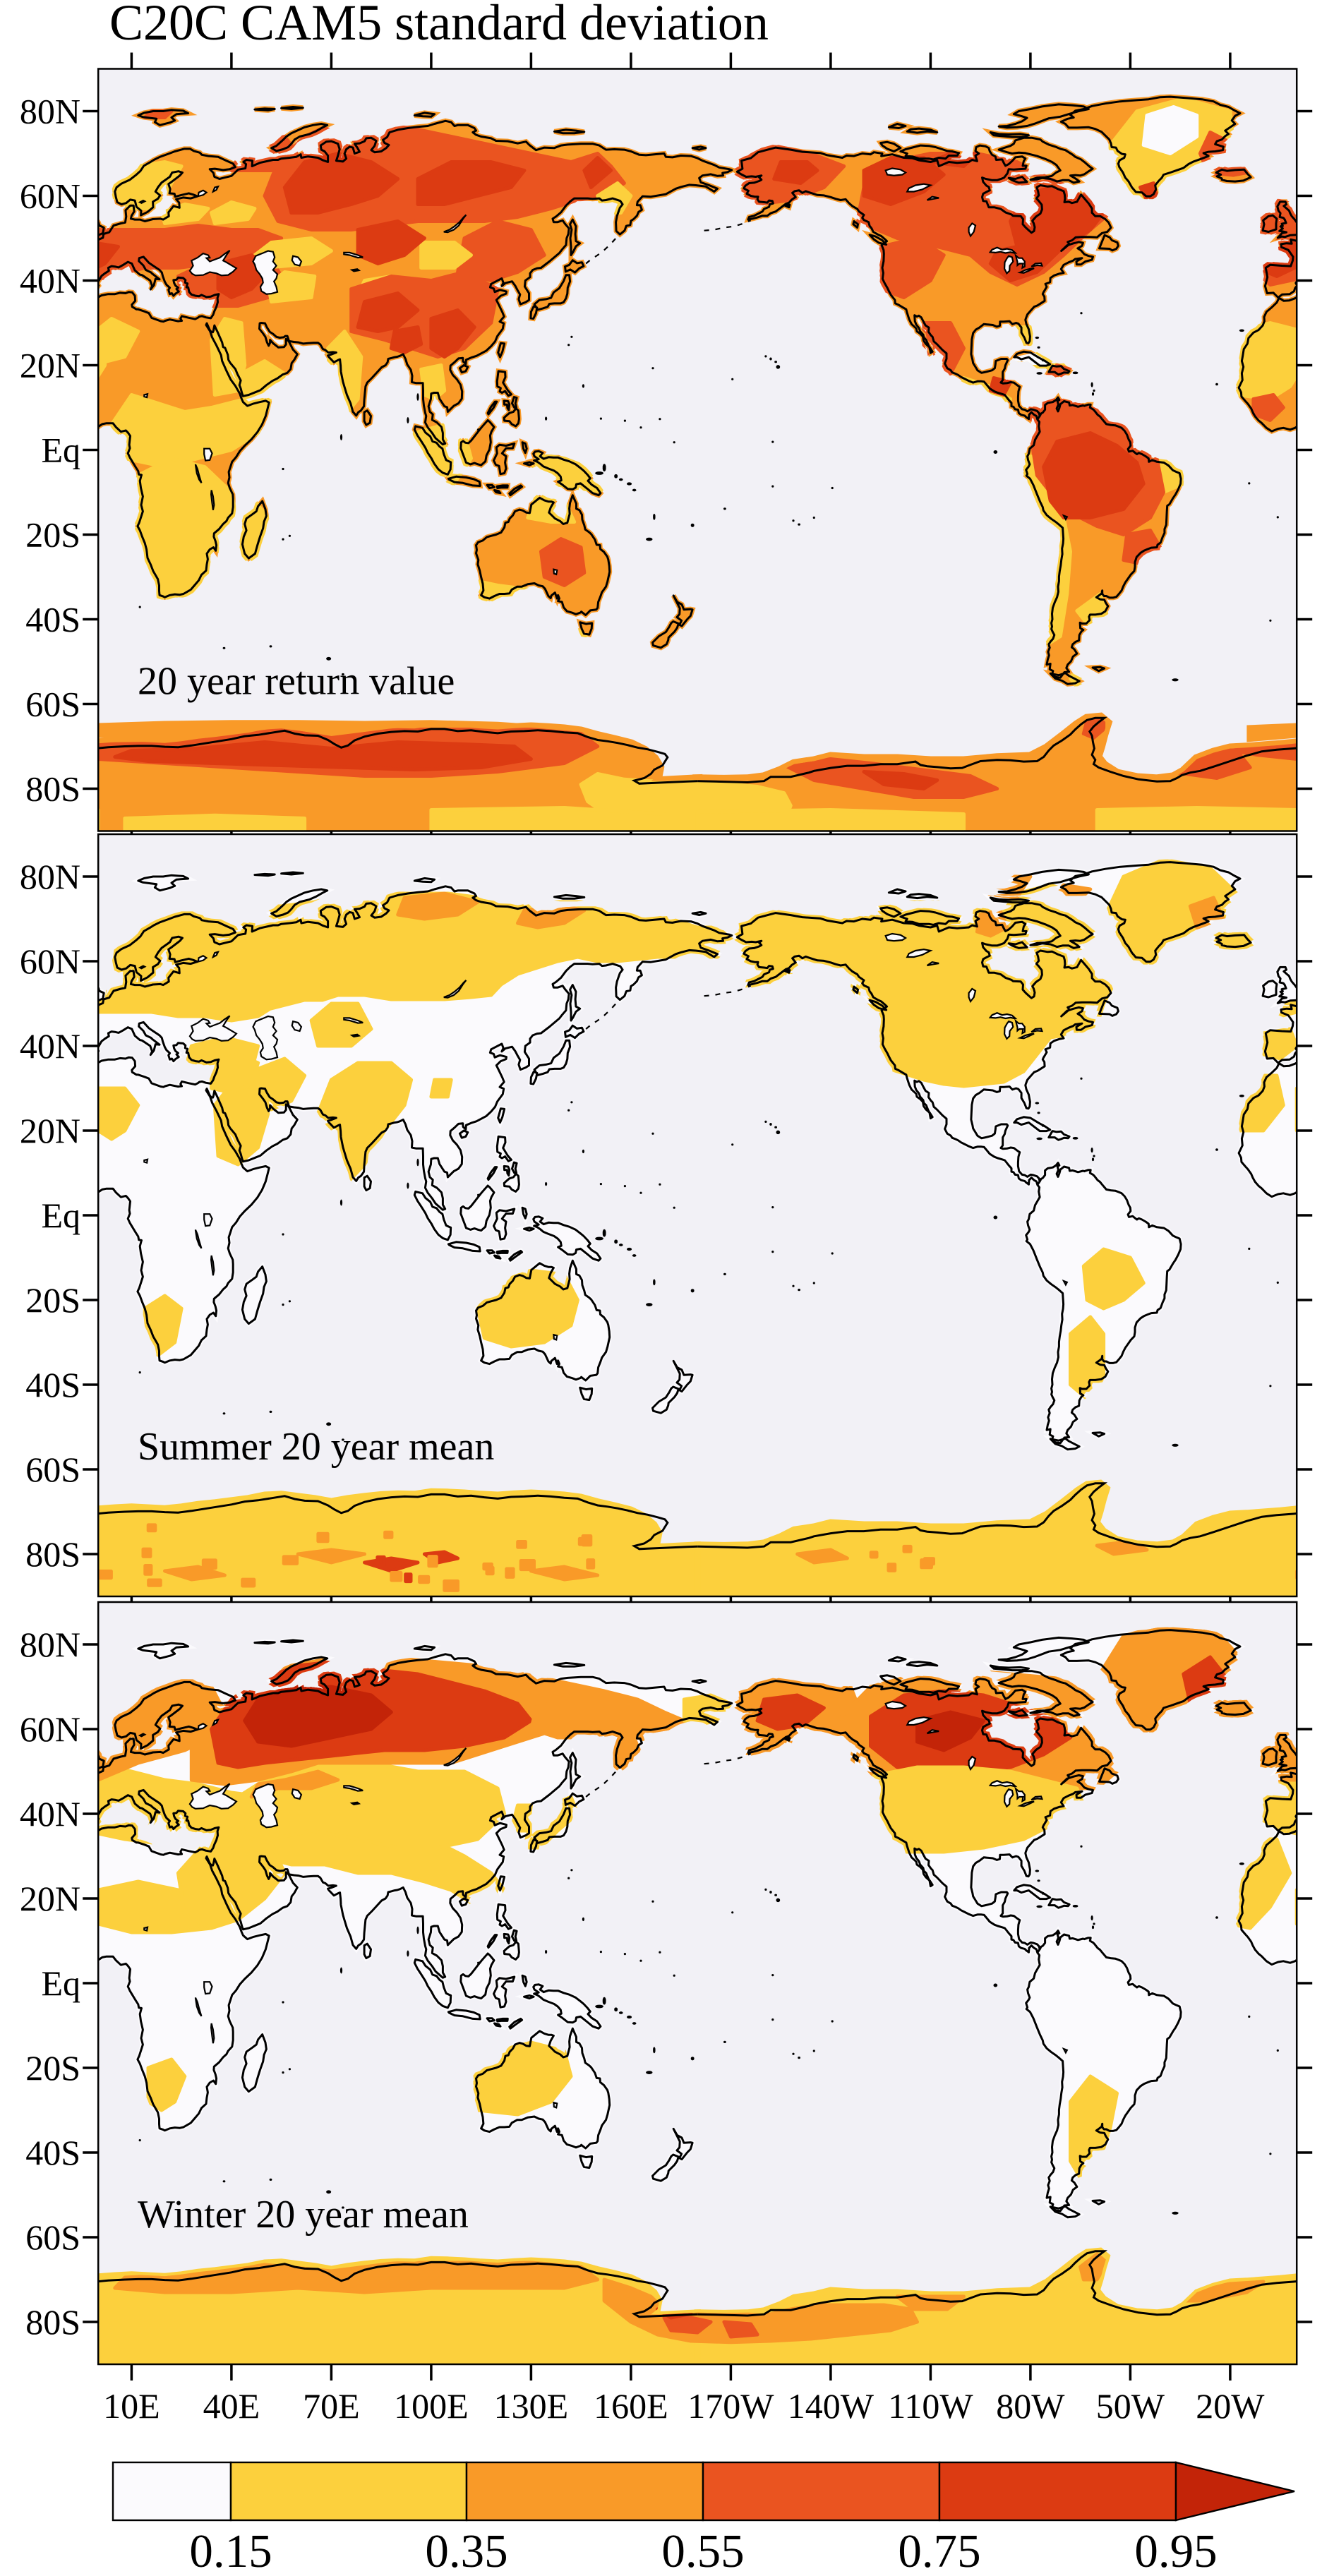  Describe the element at coordinates (1030, 2406) in the screenshot. I see `svg-text: 80W` at that location.